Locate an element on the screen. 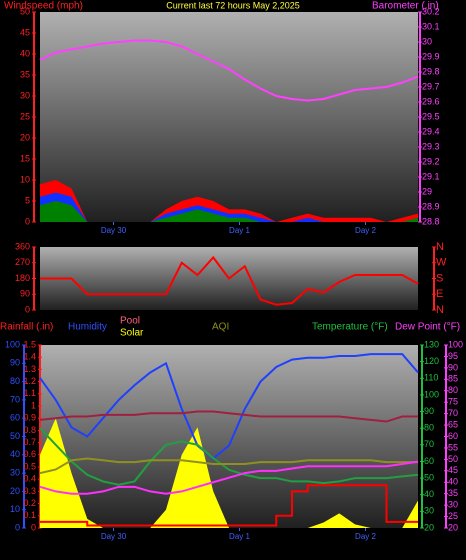 This screenshot has height=560, width=466. y-tick-label: 1.2 is located at coordinates (29, 381).